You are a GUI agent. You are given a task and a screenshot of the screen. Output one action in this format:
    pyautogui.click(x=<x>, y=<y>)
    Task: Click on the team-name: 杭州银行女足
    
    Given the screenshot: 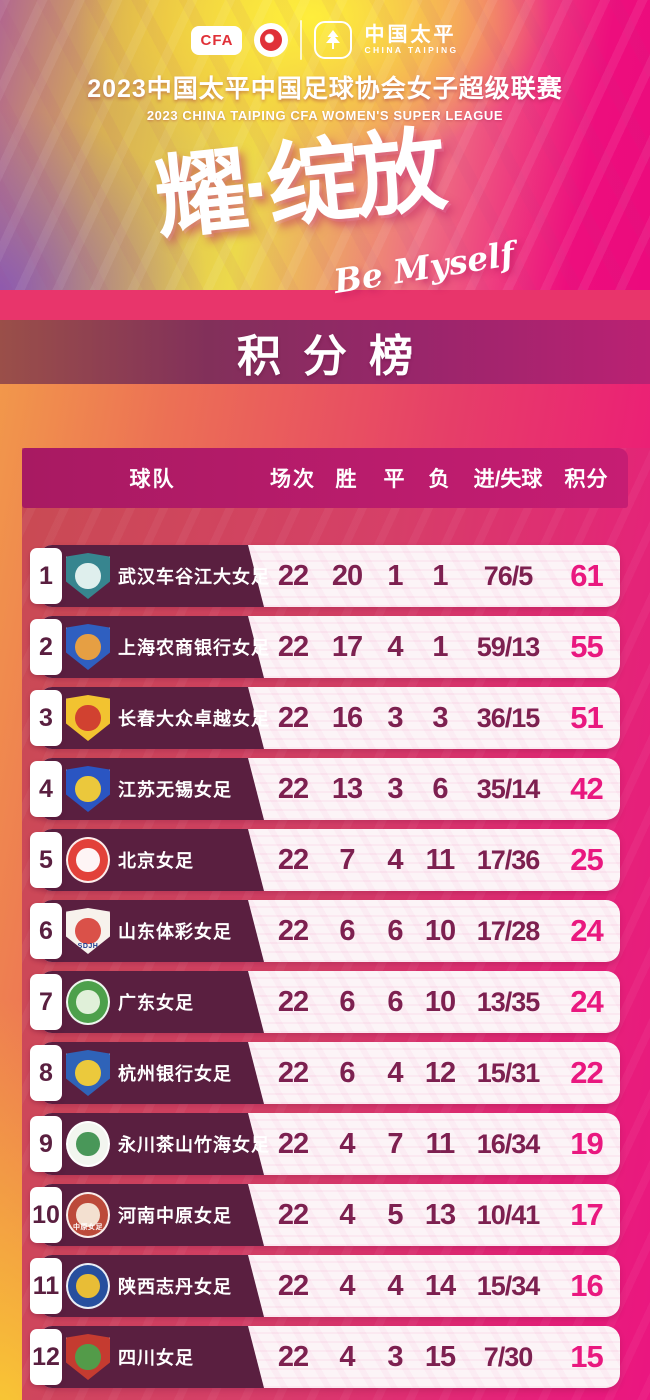 What is the action you would take?
    pyautogui.click(x=175, y=1074)
    